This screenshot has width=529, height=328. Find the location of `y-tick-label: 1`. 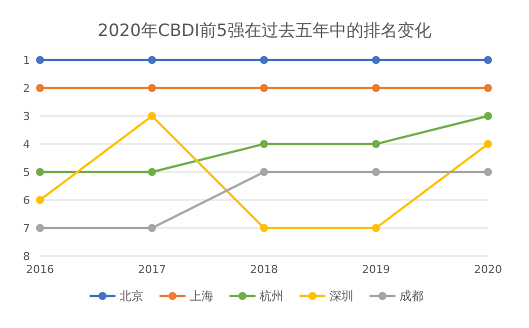

y-tick-label: 1 is located at coordinates (26, 60).